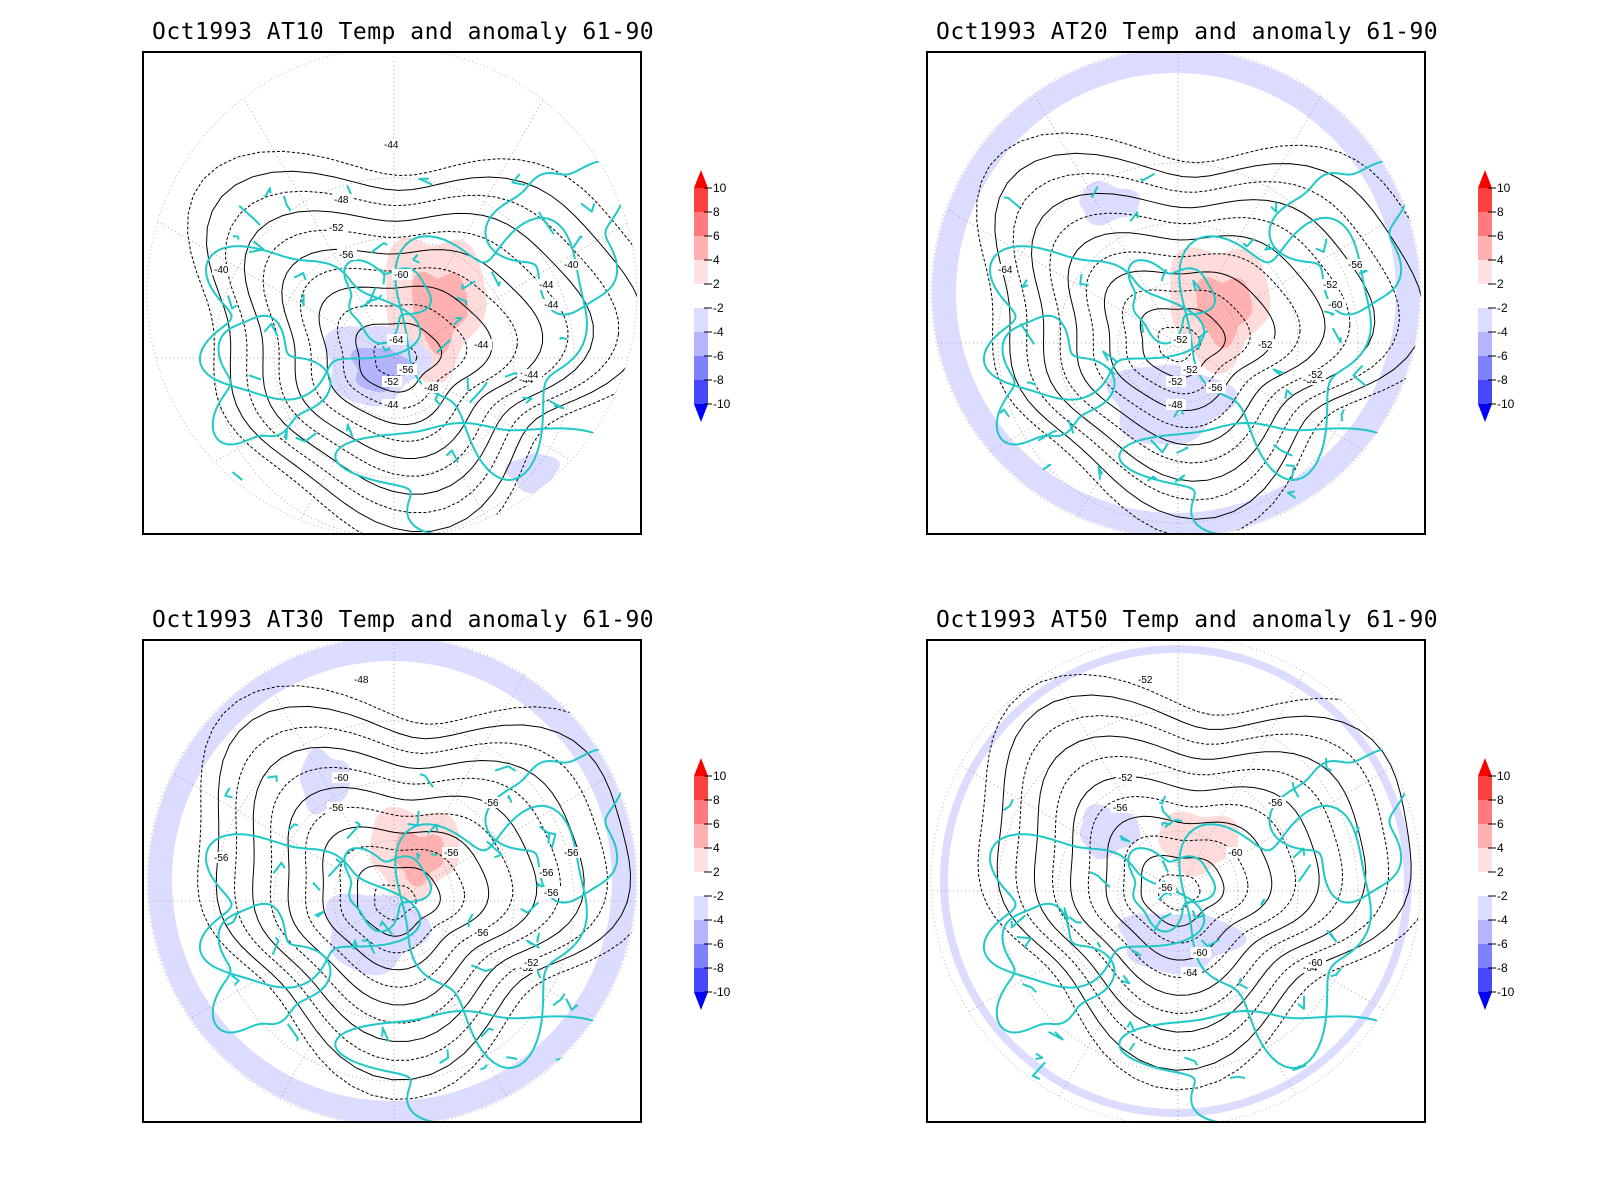  Describe the element at coordinates (718, 944) in the screenshot. I see `colorbar-label: -6` at that location.